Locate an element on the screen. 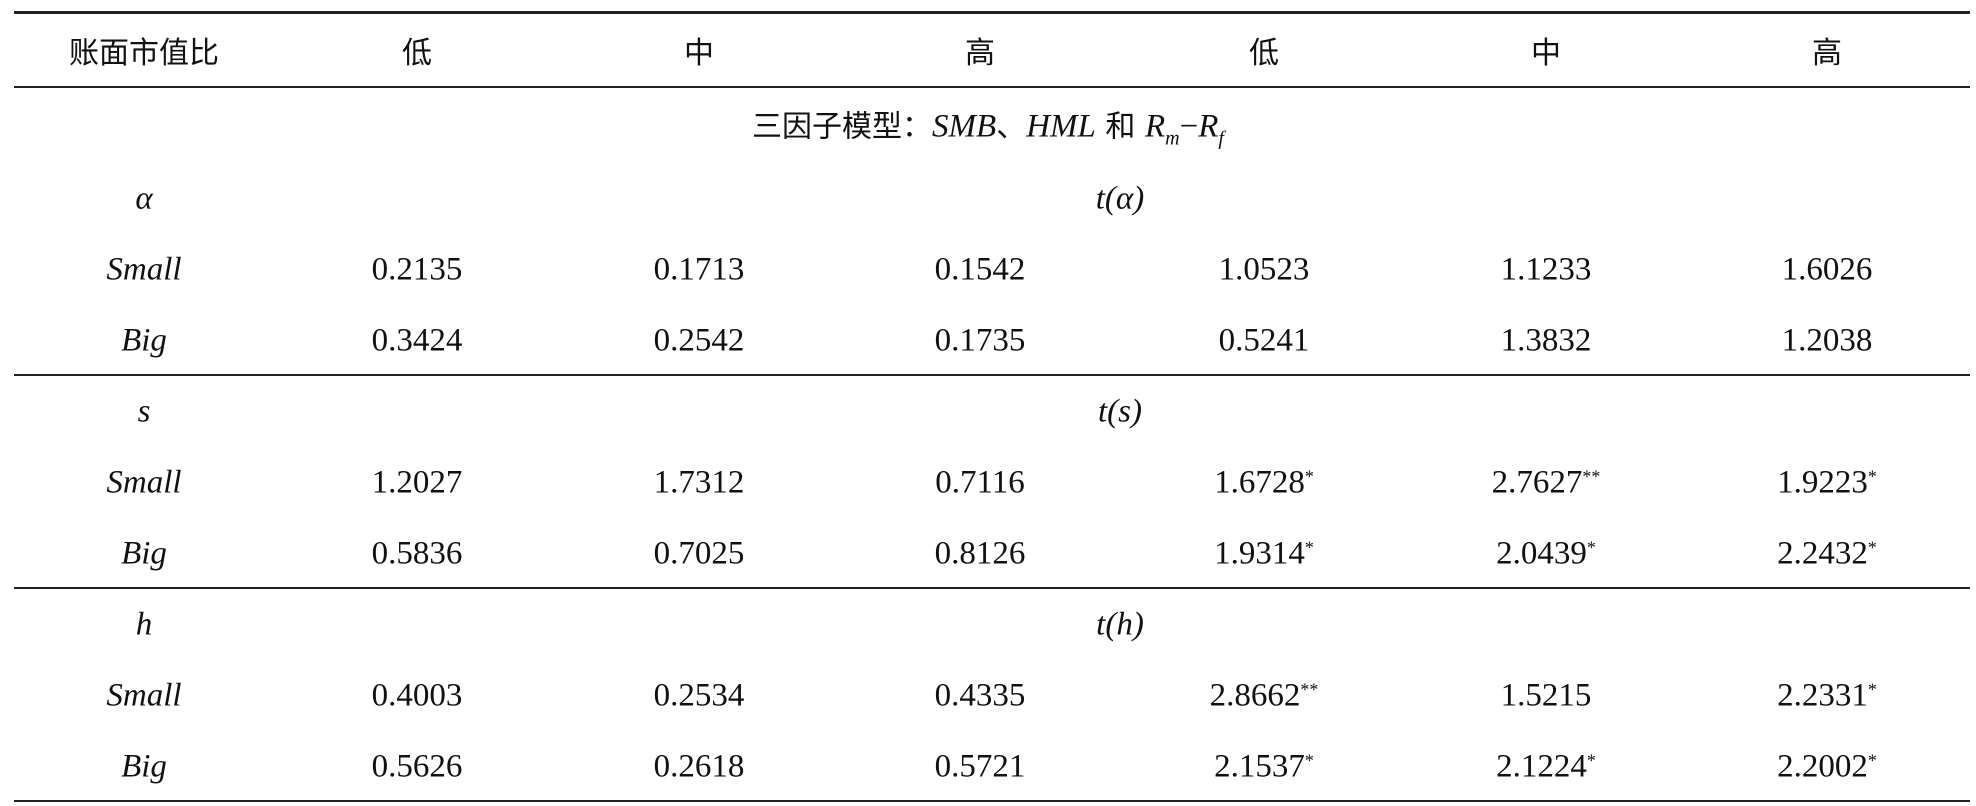  number: 0.7025 is located at coordinates (699, 553).